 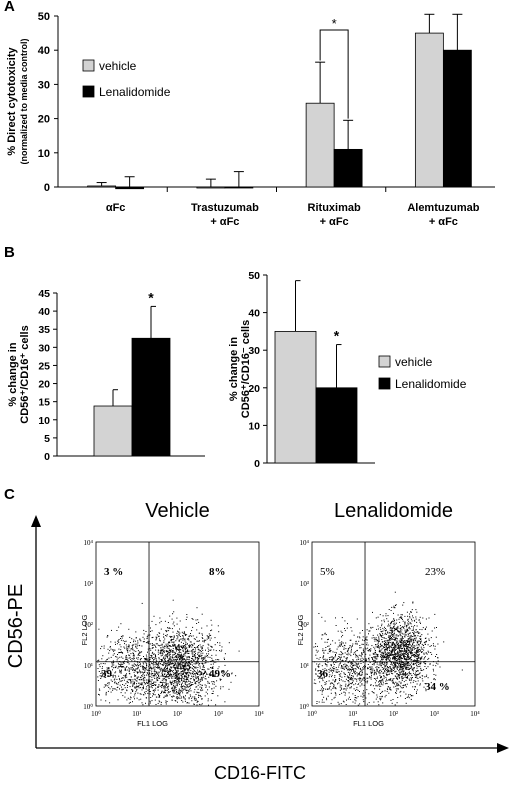 I want to click on category-label: Trastuzumab, so click(x=225, y=208).